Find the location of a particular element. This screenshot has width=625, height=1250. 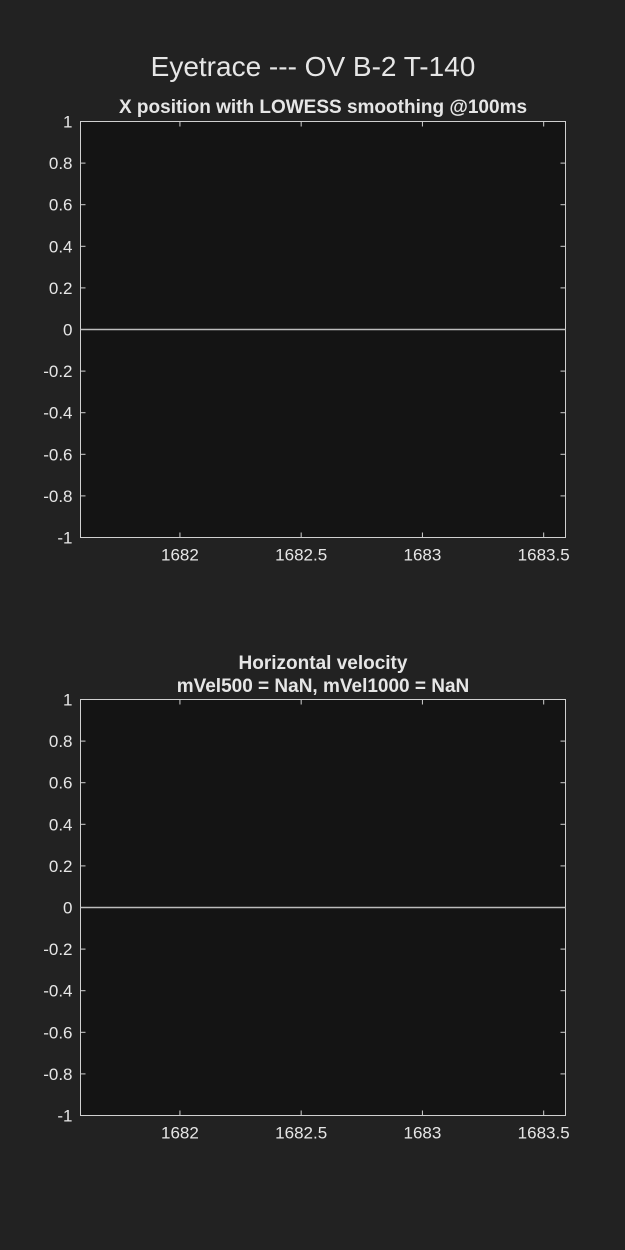

x-position-y-tick-label: -0.2 is located at coordinates (57, 371).